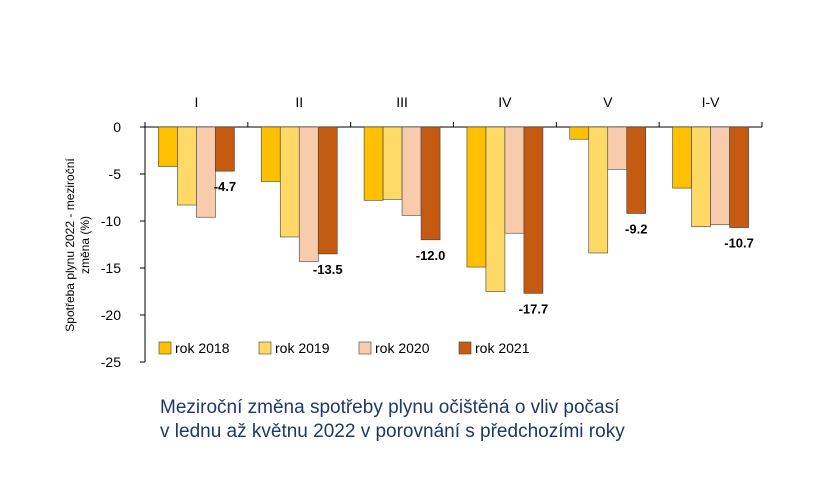 This screenshot has width=840, height=480. I want to click on bar-rok-2020-V, so click(617, 148).